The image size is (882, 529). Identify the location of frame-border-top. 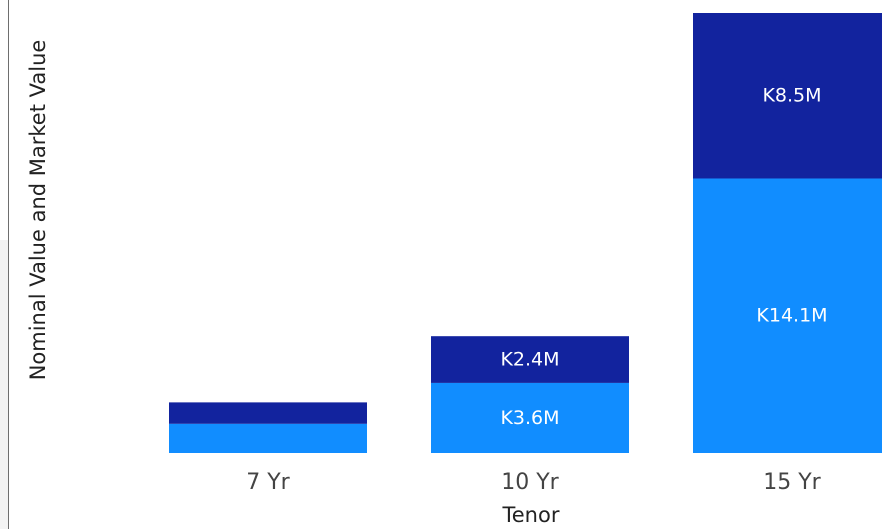
(4, 120).